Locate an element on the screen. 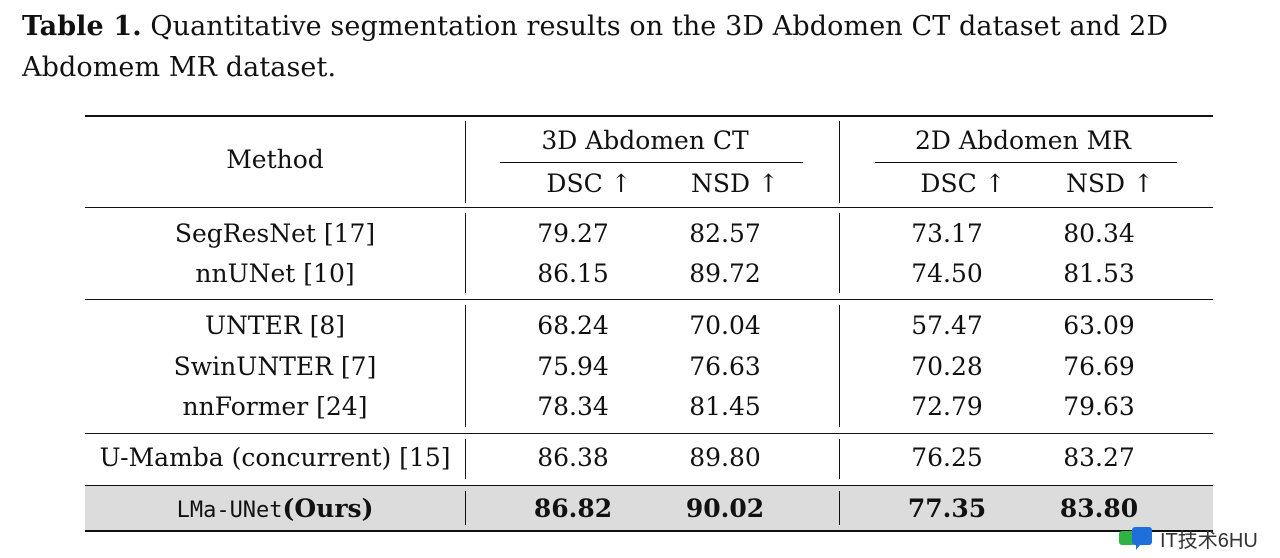 This screenshot has width=1280, height=558. row-method: nnUNet [10] is located at coordinates (275, 273).